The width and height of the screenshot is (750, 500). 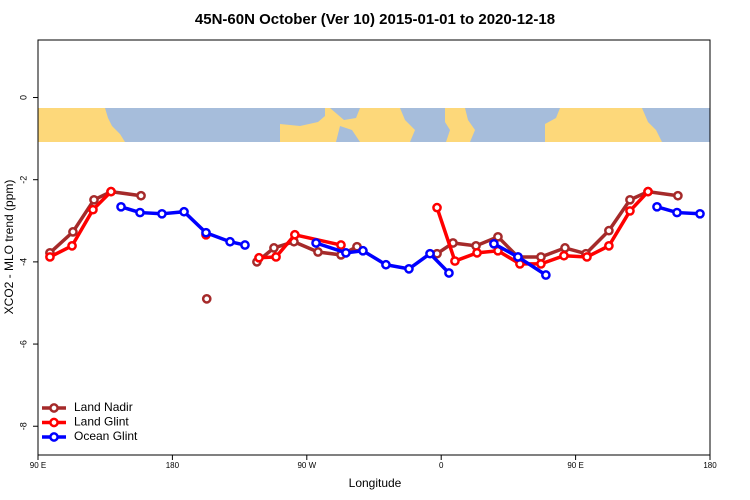 What do you see at coordinates (306, 465) in the screenshot?
I see `x-tick-label: 90 W` at bounding box center [306, 465].